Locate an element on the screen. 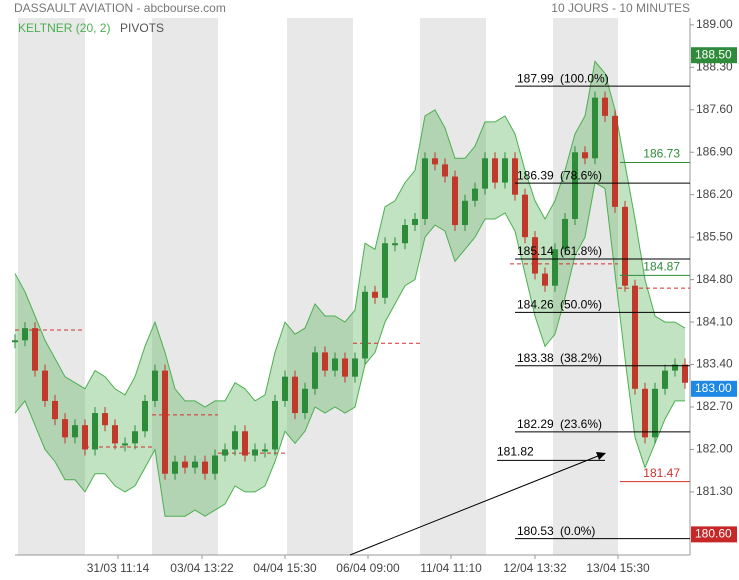  chart-title: DASSAULT AVIATION - abcbourse.com is located at coordinates (120, 8).